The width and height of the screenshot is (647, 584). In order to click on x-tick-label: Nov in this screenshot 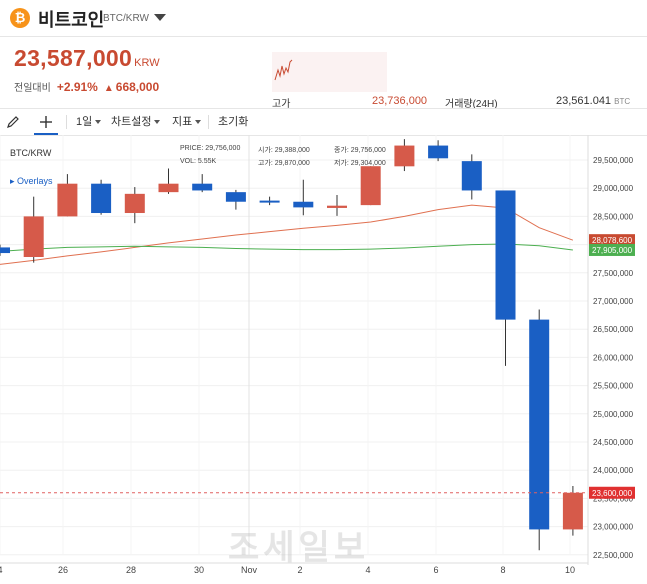, I will do `click(249, 570)`.